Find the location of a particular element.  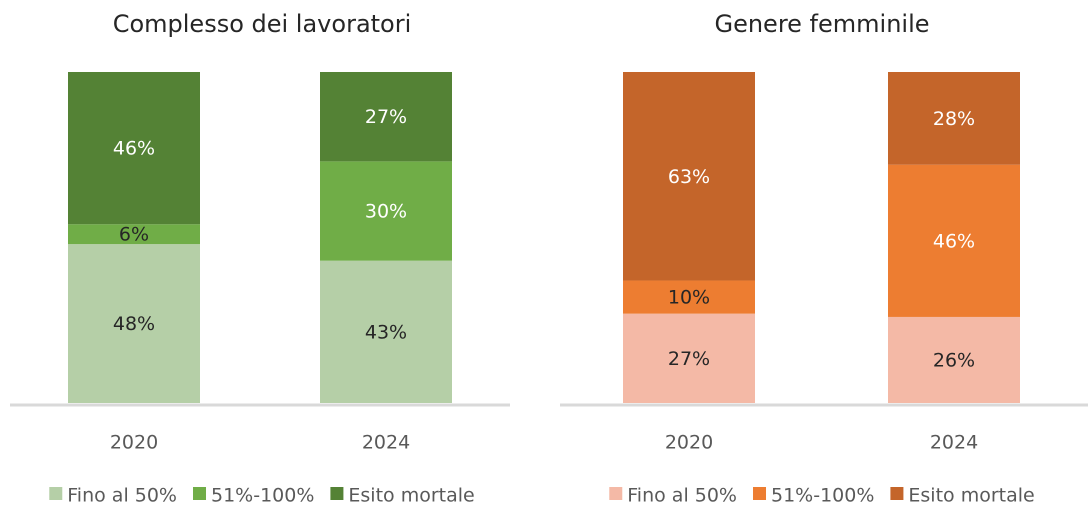

data-label: 28% is located at coordinates (954, 119).